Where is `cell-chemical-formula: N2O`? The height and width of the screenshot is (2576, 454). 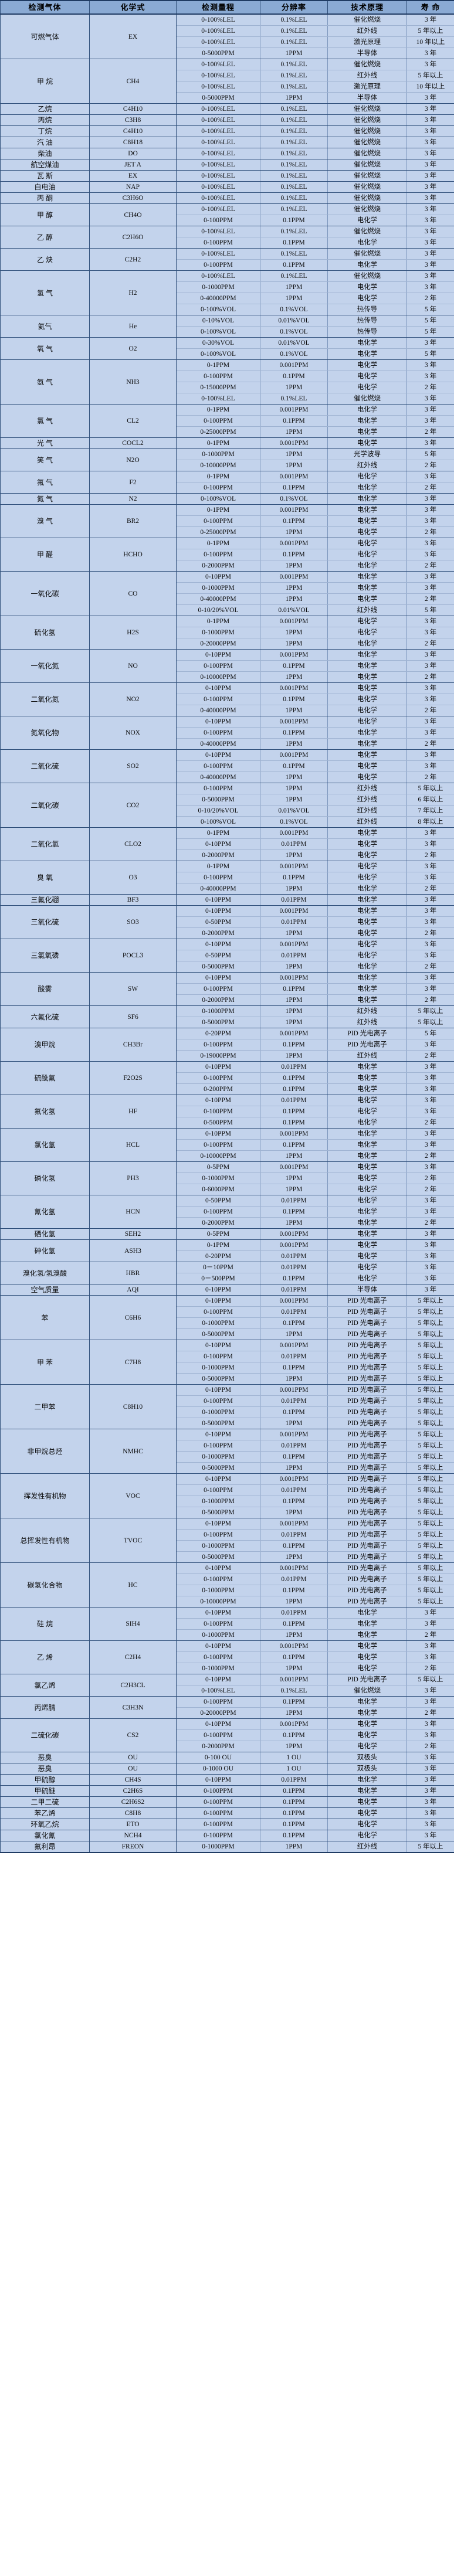 cell-chemical-formula: N2O is located at coordinates (133, 460).